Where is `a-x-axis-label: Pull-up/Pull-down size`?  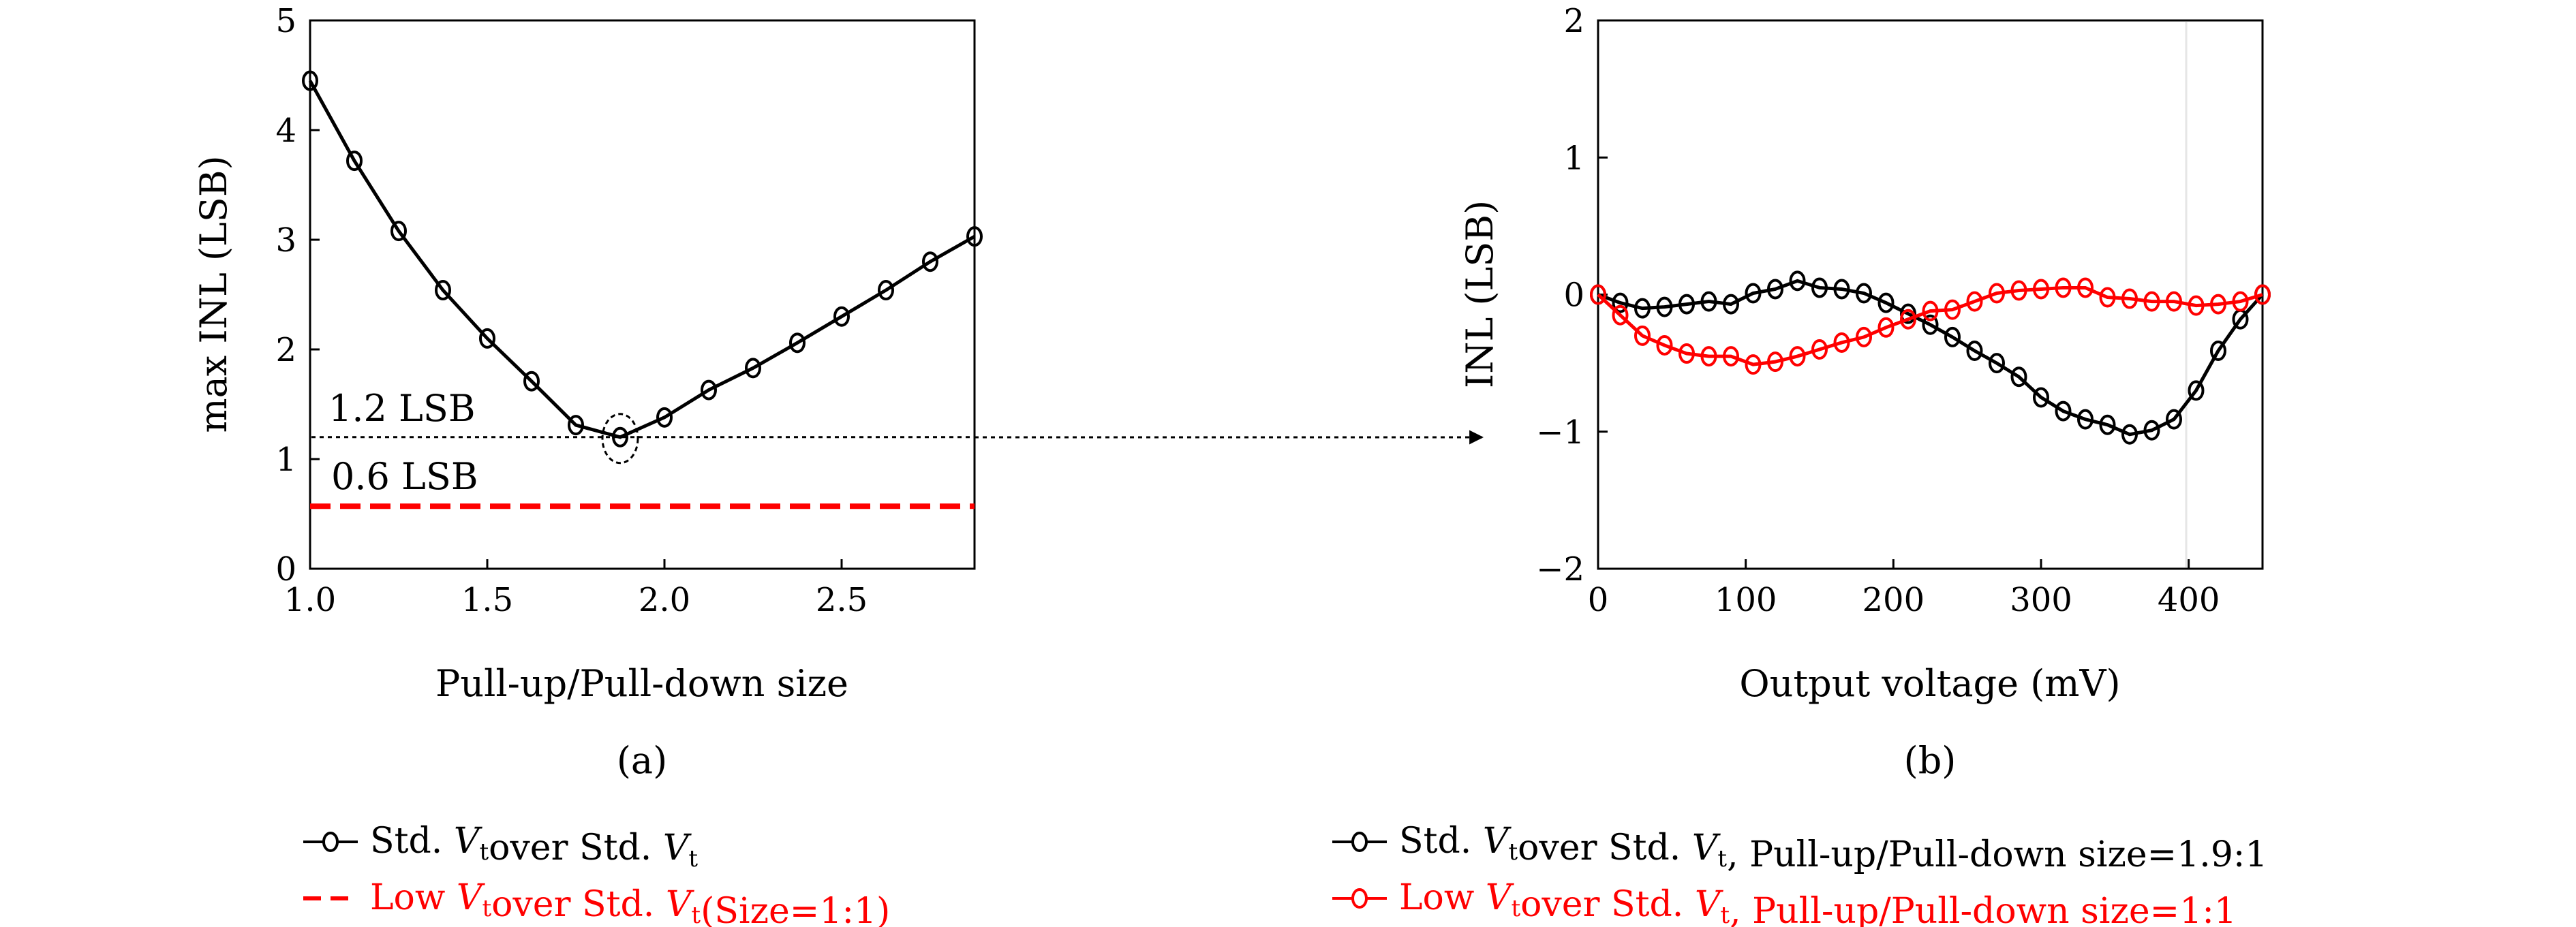 a-x-axis-label: Pull-up/Pull-down size is located at coordinates (641, 683).